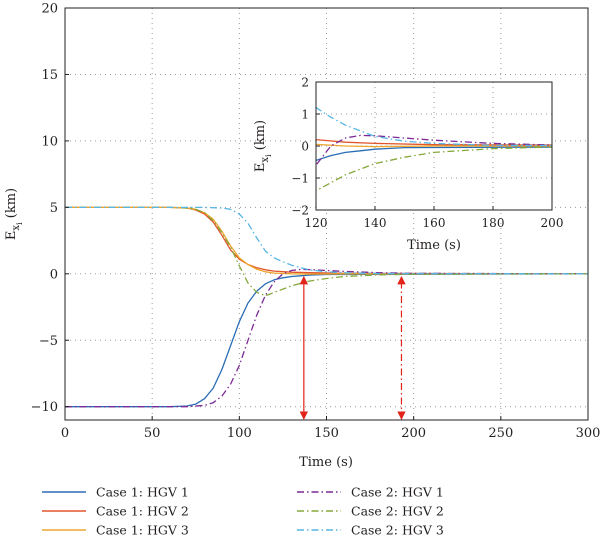 This screenshot has width=600, height=542. I want to click on main-y-axis-label-main: E, so click(11, 236).